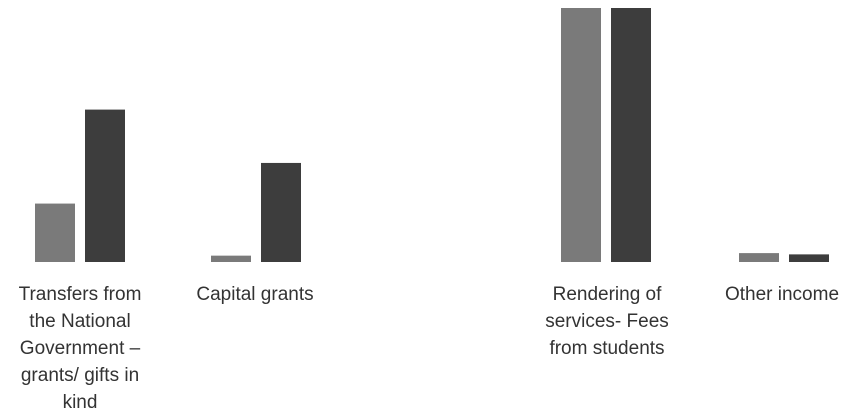  Describe the element at coordinates (105, 186) in the screenshot. I see `bar-series2-cat1` at that location.